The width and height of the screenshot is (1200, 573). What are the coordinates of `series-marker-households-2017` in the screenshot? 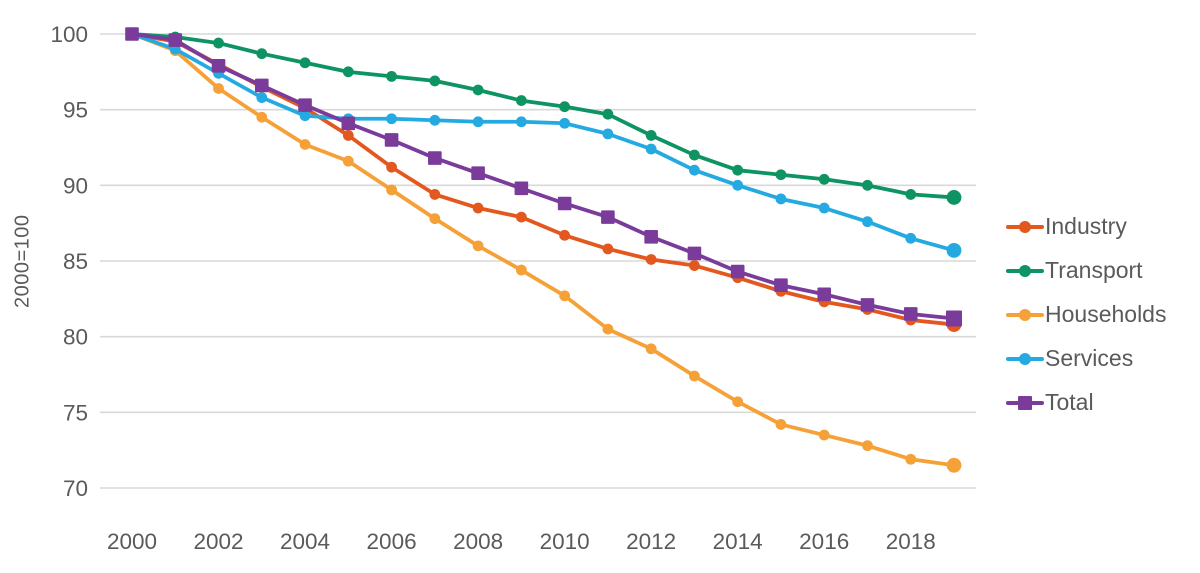 It's located at (867, 446).